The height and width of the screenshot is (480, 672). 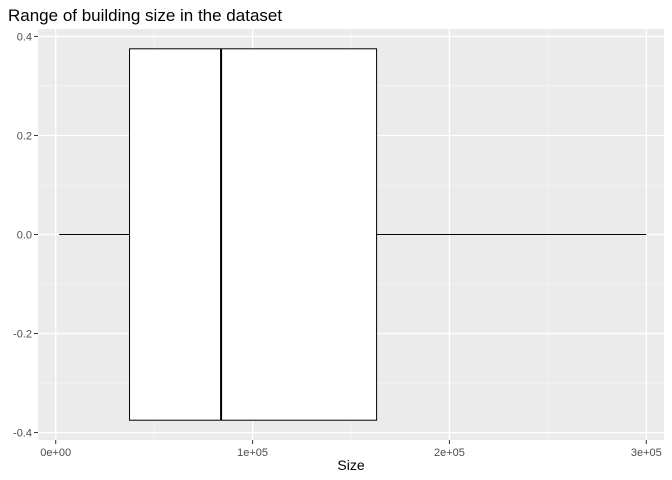 What do you see at coordinates (646, 453) in the screenshot?
I see `x-tick-label: 3e+05` at bounding box center [646, 453].